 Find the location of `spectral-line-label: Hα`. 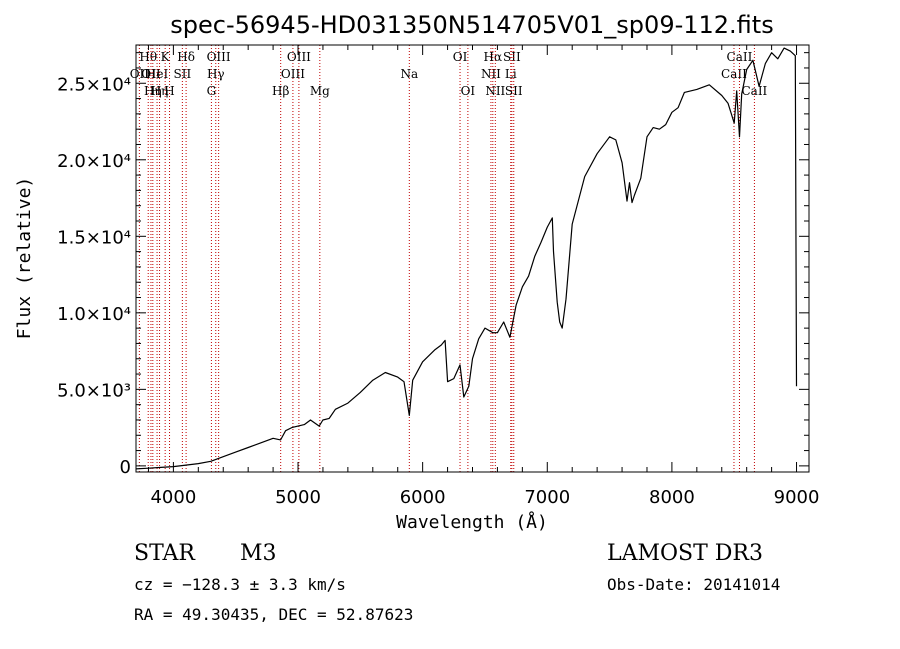

spectral-line-label: Hα is located at coordinates (493, 57).